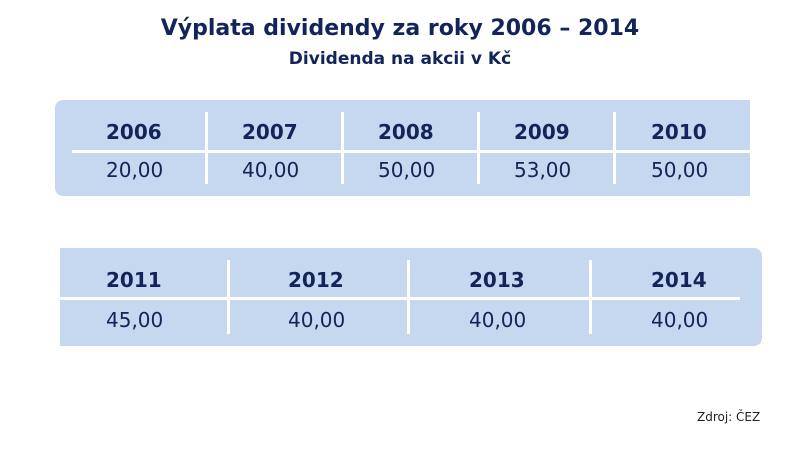  I want to click on year: 2008, so click(406, 132).